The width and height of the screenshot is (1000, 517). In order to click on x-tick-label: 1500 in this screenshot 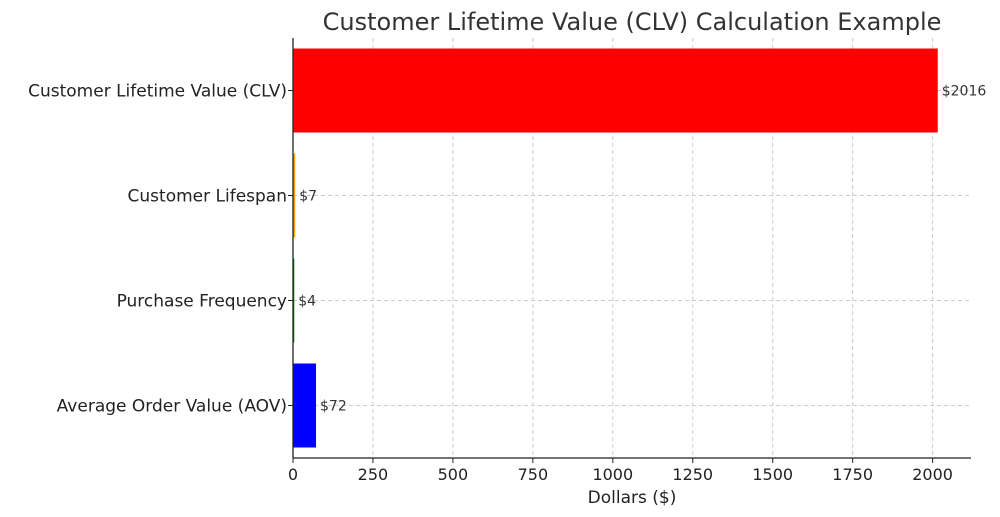, I will do `click(772, 474)`.